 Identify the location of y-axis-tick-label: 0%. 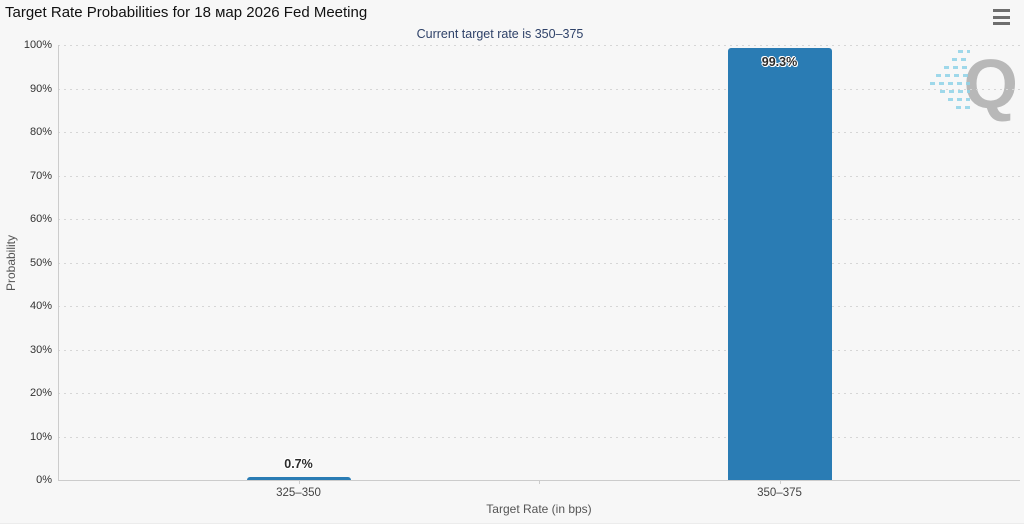
(44, 480).